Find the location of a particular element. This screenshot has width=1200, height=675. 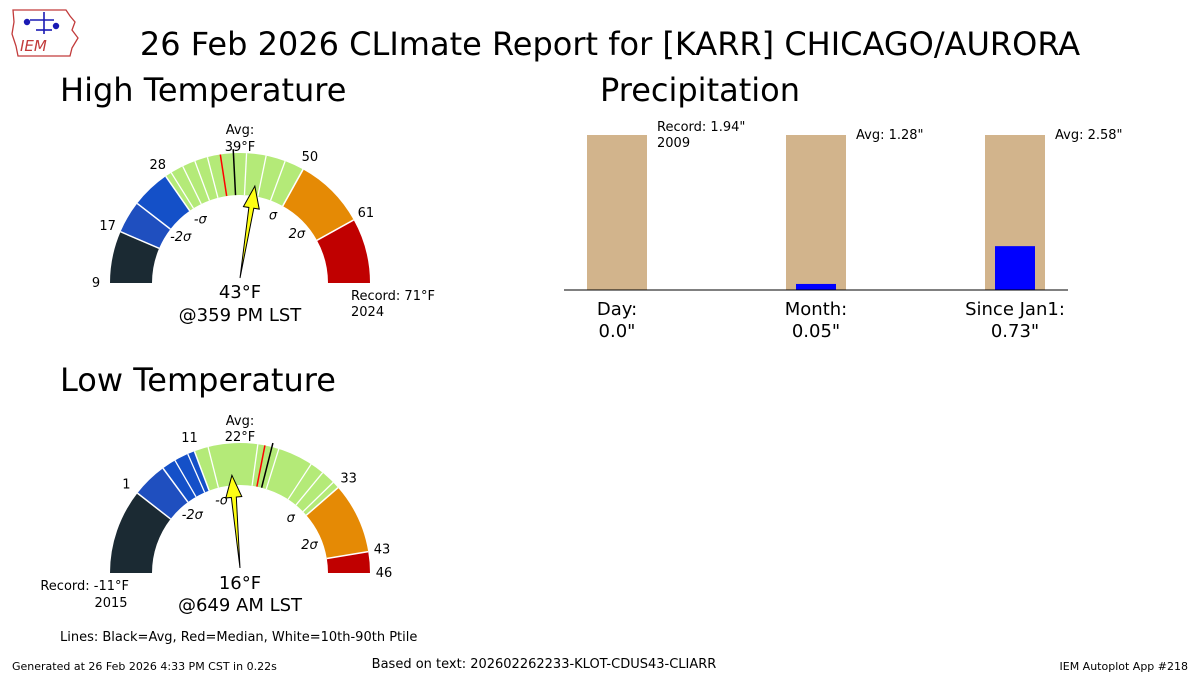

high-temperature-gauge: 9 17 28 50 61 -2σ-σ σ 2σ is located at coordinates (233, 220).